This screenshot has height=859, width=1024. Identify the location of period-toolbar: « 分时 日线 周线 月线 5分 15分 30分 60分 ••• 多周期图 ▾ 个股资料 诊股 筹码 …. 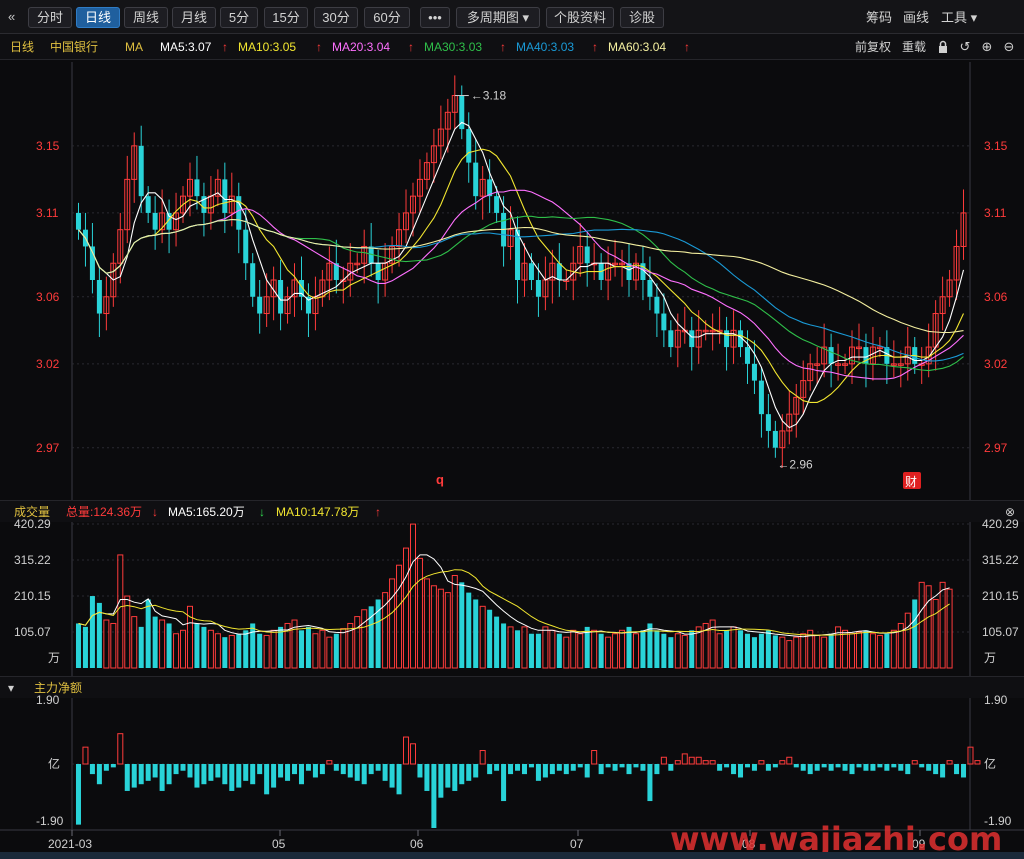
(512, 17).